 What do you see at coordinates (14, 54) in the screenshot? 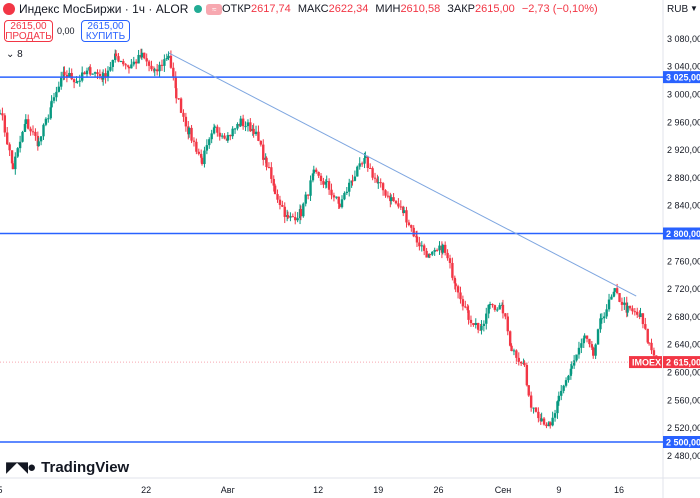
I see `indicators-toggle: ⌄ 8` at bounding box center [14, 54].